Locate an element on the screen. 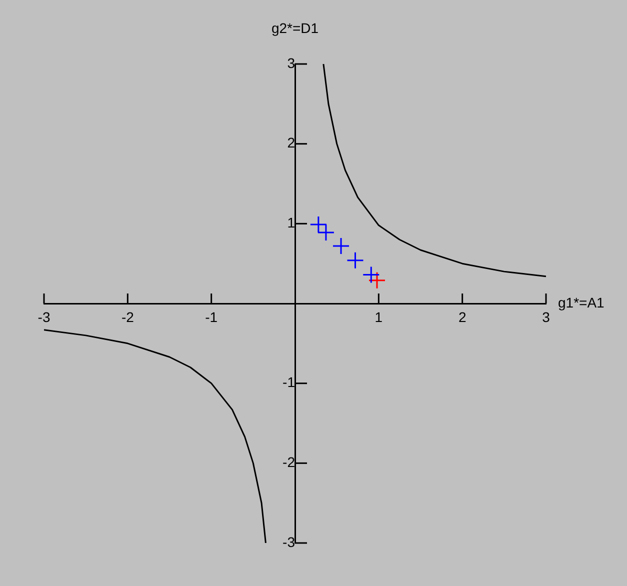  y-axis-title: g2*=D1 is located at coordinates (295, 28).